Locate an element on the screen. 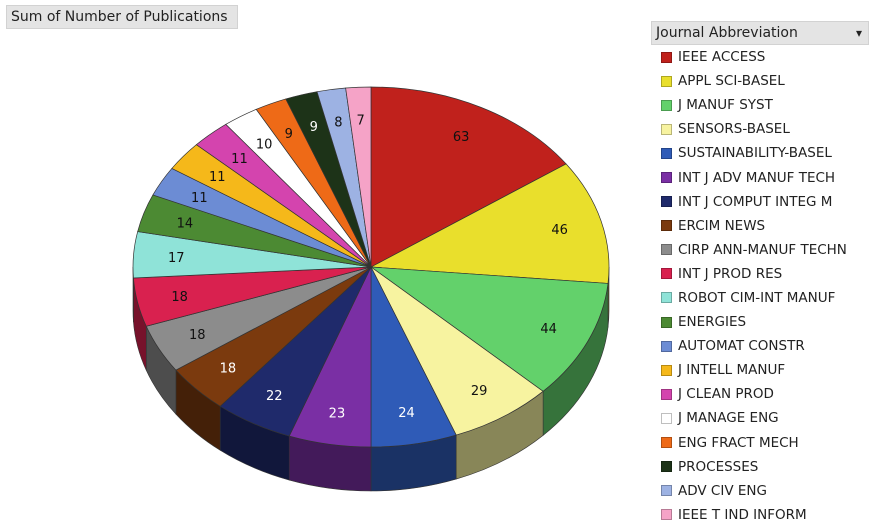 The width and height of the screenshot is (871, 527). legend-label: ADV CIV ENG is located at coordinates (722, 491).